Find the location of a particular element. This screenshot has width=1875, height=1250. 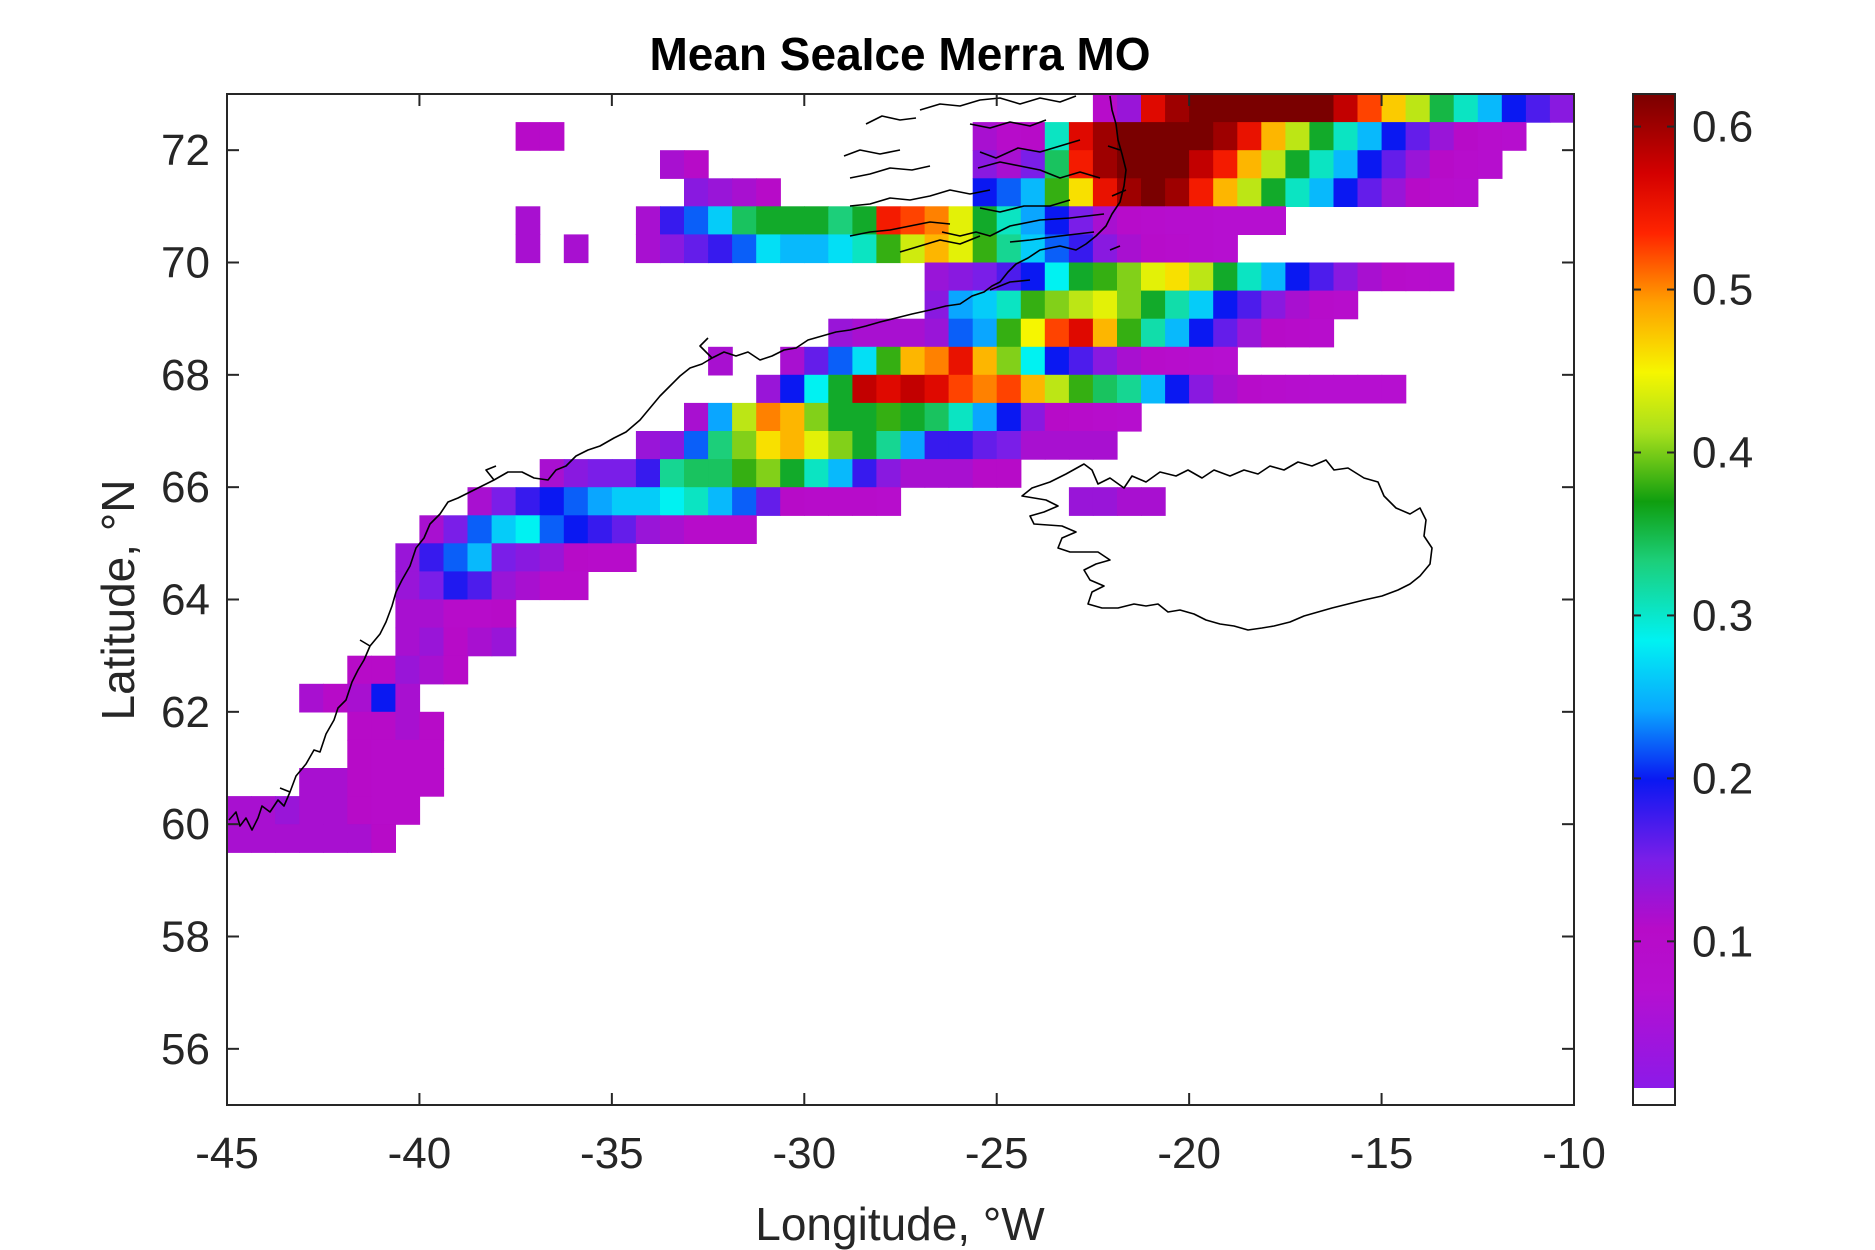

x-tick-label: -15 is located at coordinates (1382, 1153).